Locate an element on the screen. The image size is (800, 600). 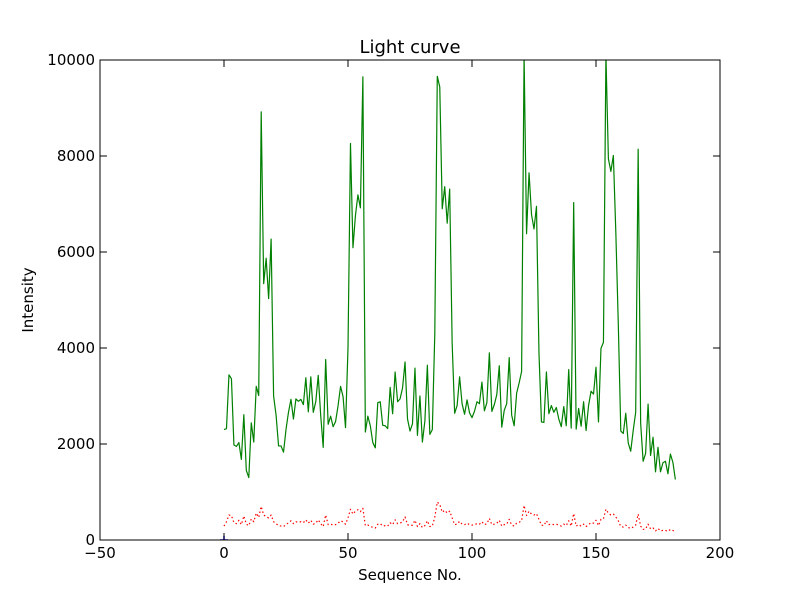
y-tick-label-4000: 4000 is located at coordinates (76, 348).